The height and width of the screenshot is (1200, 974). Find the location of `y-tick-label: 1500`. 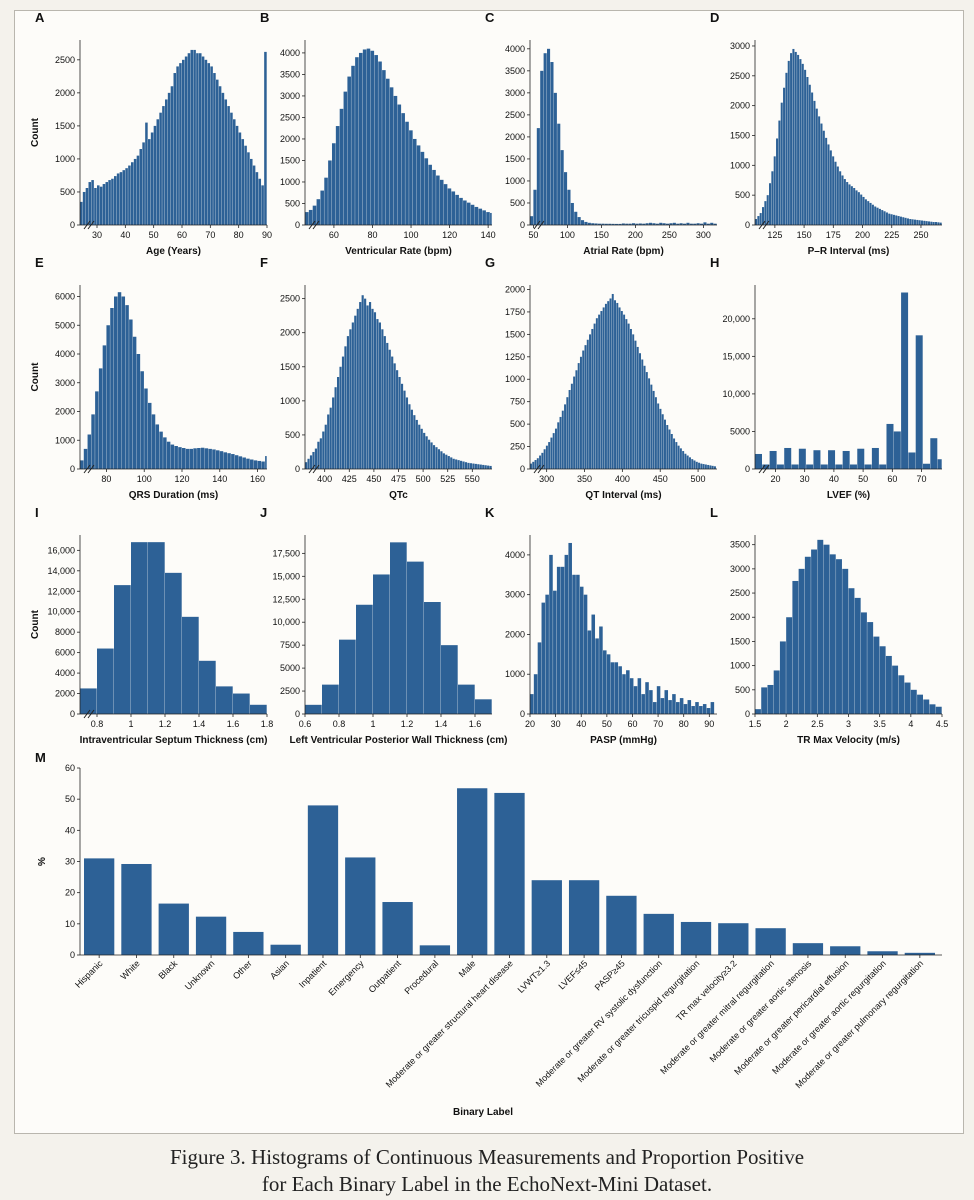

y-tick-label: 1500 is located at coordinates (515, 334).